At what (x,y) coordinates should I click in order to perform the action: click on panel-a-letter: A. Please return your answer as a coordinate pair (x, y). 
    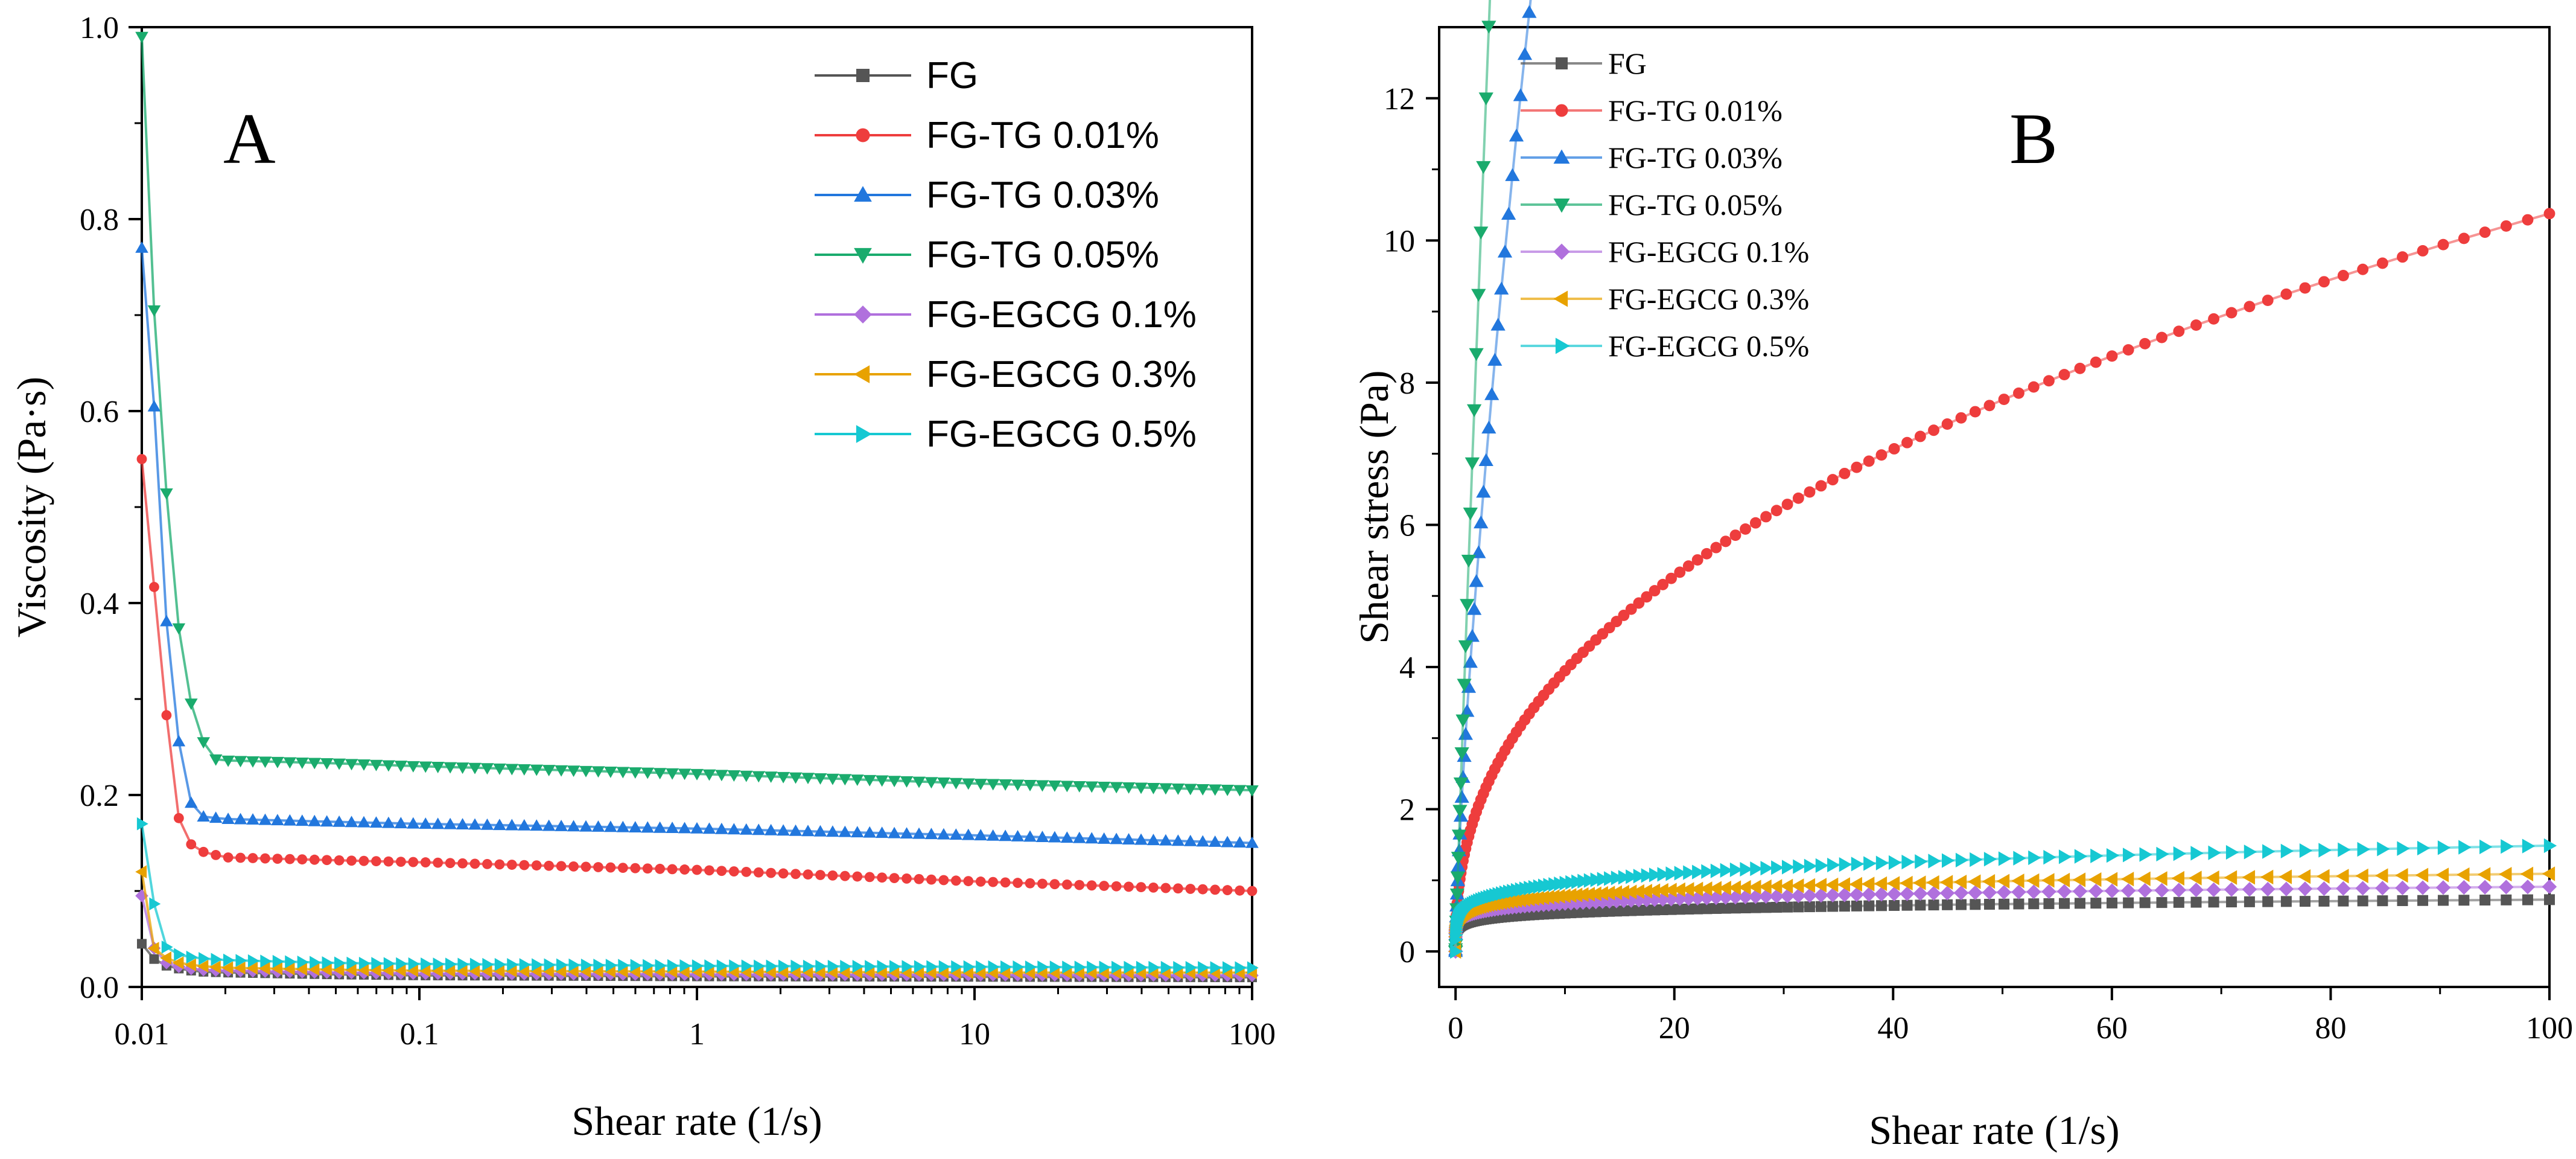
    Looking at the image, I should click on (249, 138).